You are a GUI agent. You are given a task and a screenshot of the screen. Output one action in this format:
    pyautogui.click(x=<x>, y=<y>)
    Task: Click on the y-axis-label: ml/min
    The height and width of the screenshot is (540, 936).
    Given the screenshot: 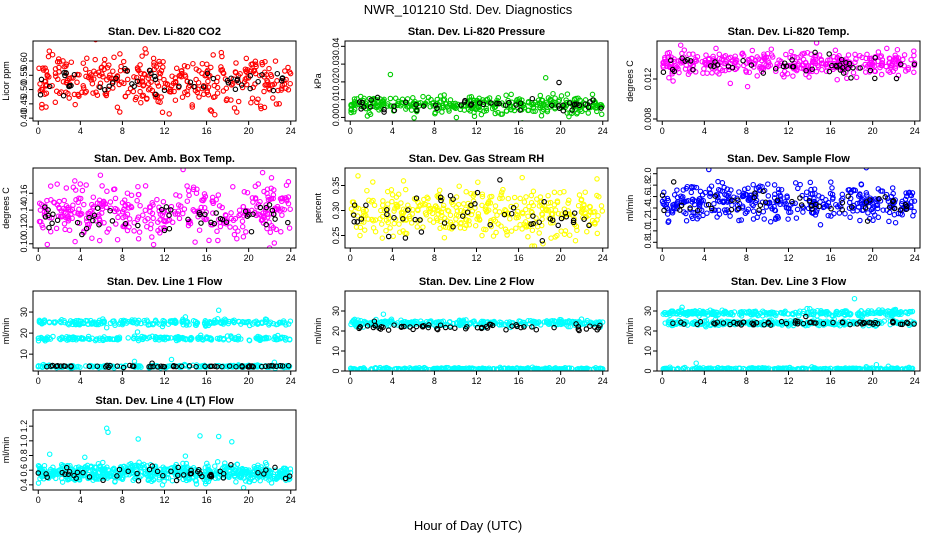 What is the action you would take?
    pyautogui.click(x=318, y=331)
    